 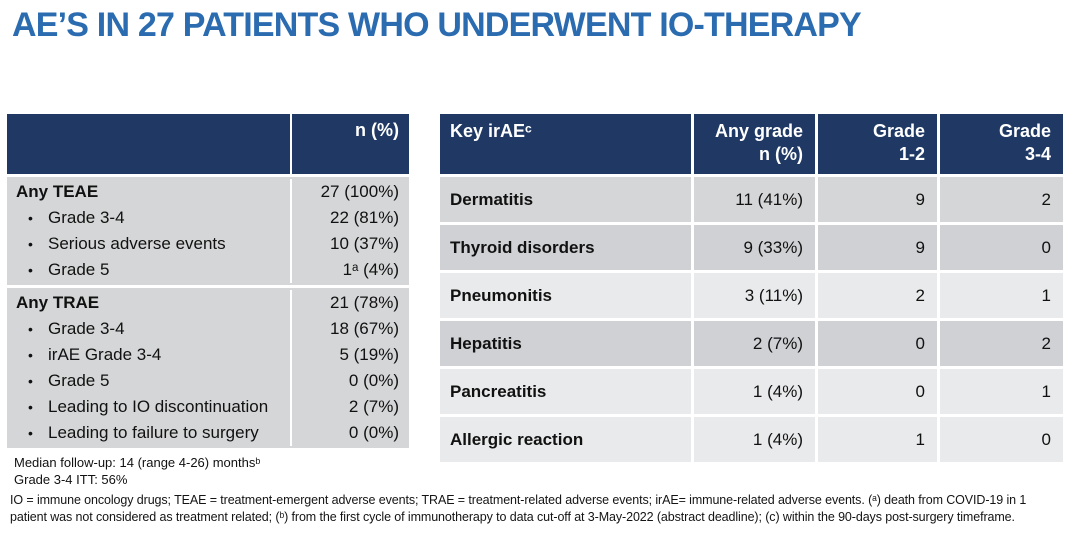 I want to click on table-row: Pneumonitis 3 (11%) 2 1, so click(x=751, y=295).